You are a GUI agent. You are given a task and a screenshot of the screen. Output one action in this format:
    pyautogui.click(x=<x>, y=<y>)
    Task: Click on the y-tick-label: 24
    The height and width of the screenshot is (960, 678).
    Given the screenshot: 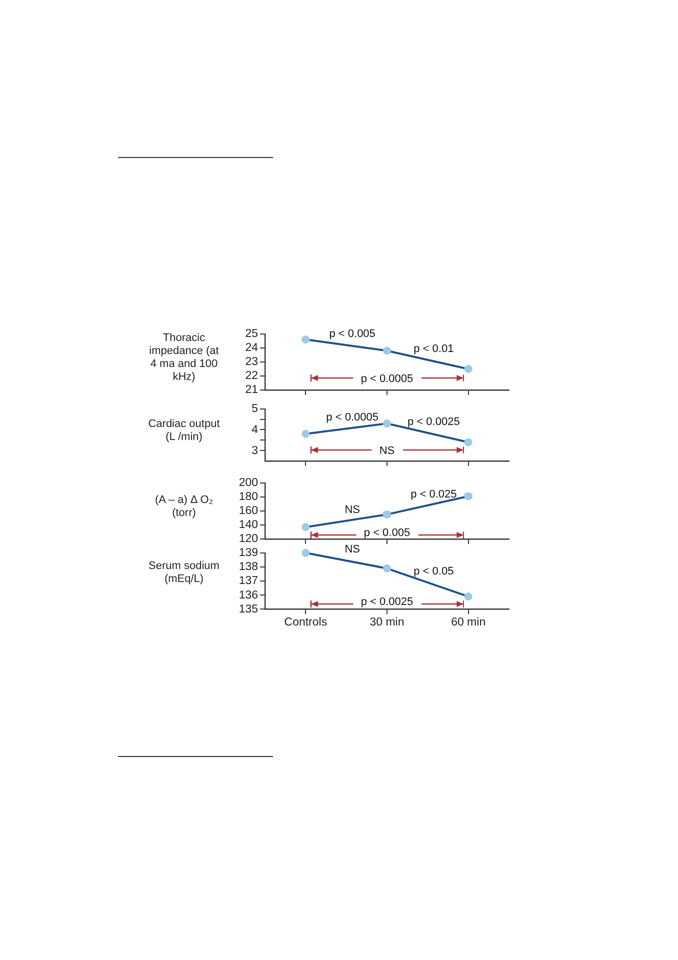 What is the action you would take?
    pyautogui.click(x=252, y=348)
    